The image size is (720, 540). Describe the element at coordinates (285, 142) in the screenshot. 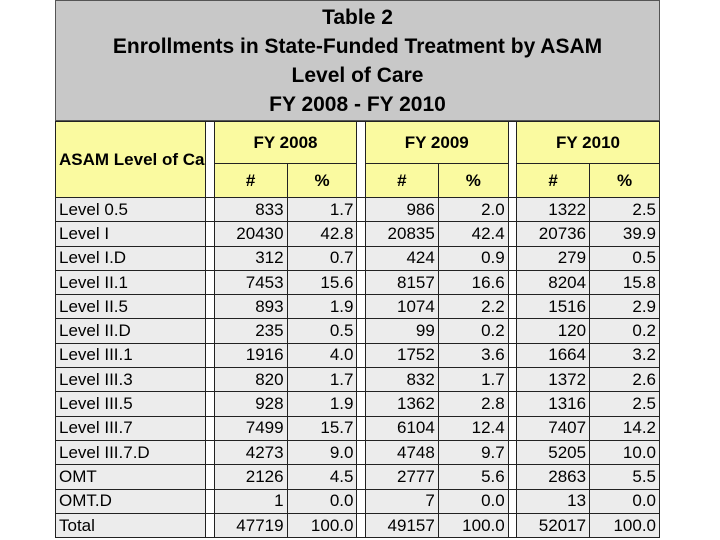

I see `year-header: FY 2008` at that location.